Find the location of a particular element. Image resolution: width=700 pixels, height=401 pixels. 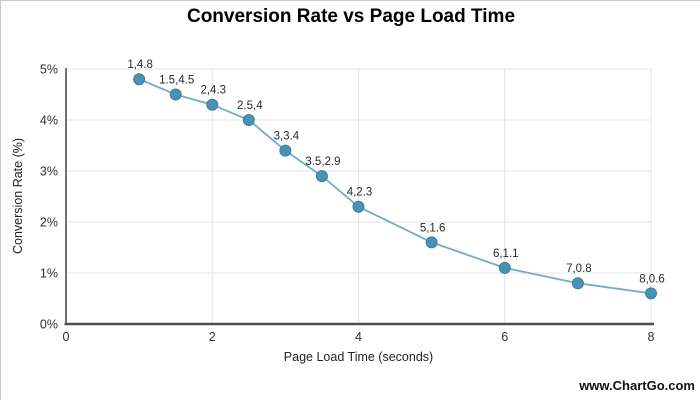

point-label: 2.5,4 is located at coordinates (250, 106).